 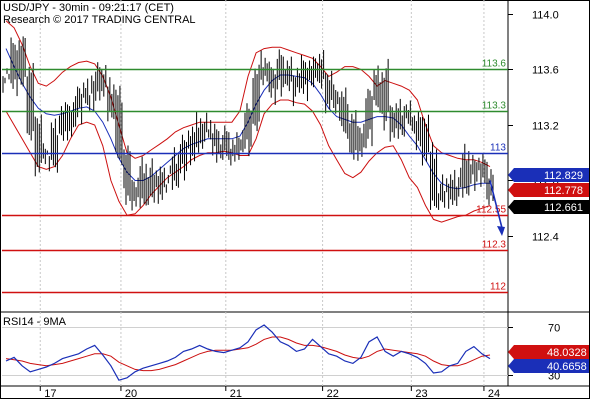 What do you see at coordinates (494, 106) in the screenshot?
I see `level-label: 113.3` at bounding box center [494, 106].